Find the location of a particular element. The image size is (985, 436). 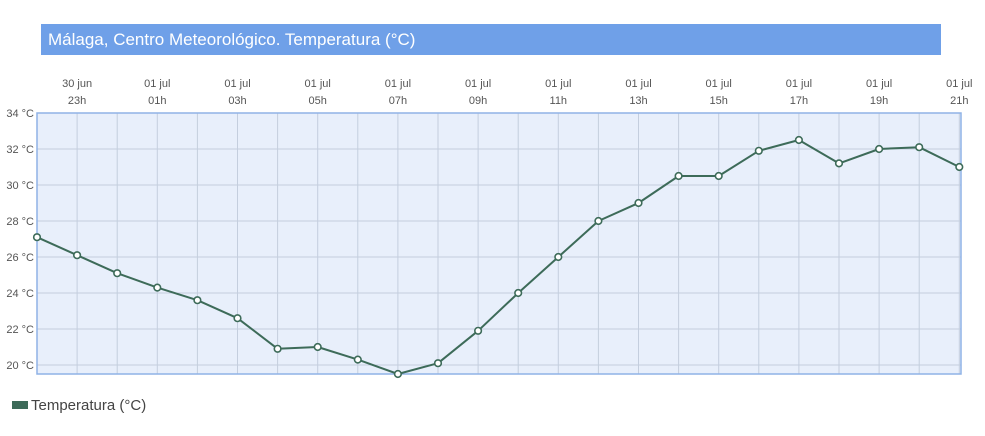

y-tick-label: 32 °C is located at coordinates (20, 150).